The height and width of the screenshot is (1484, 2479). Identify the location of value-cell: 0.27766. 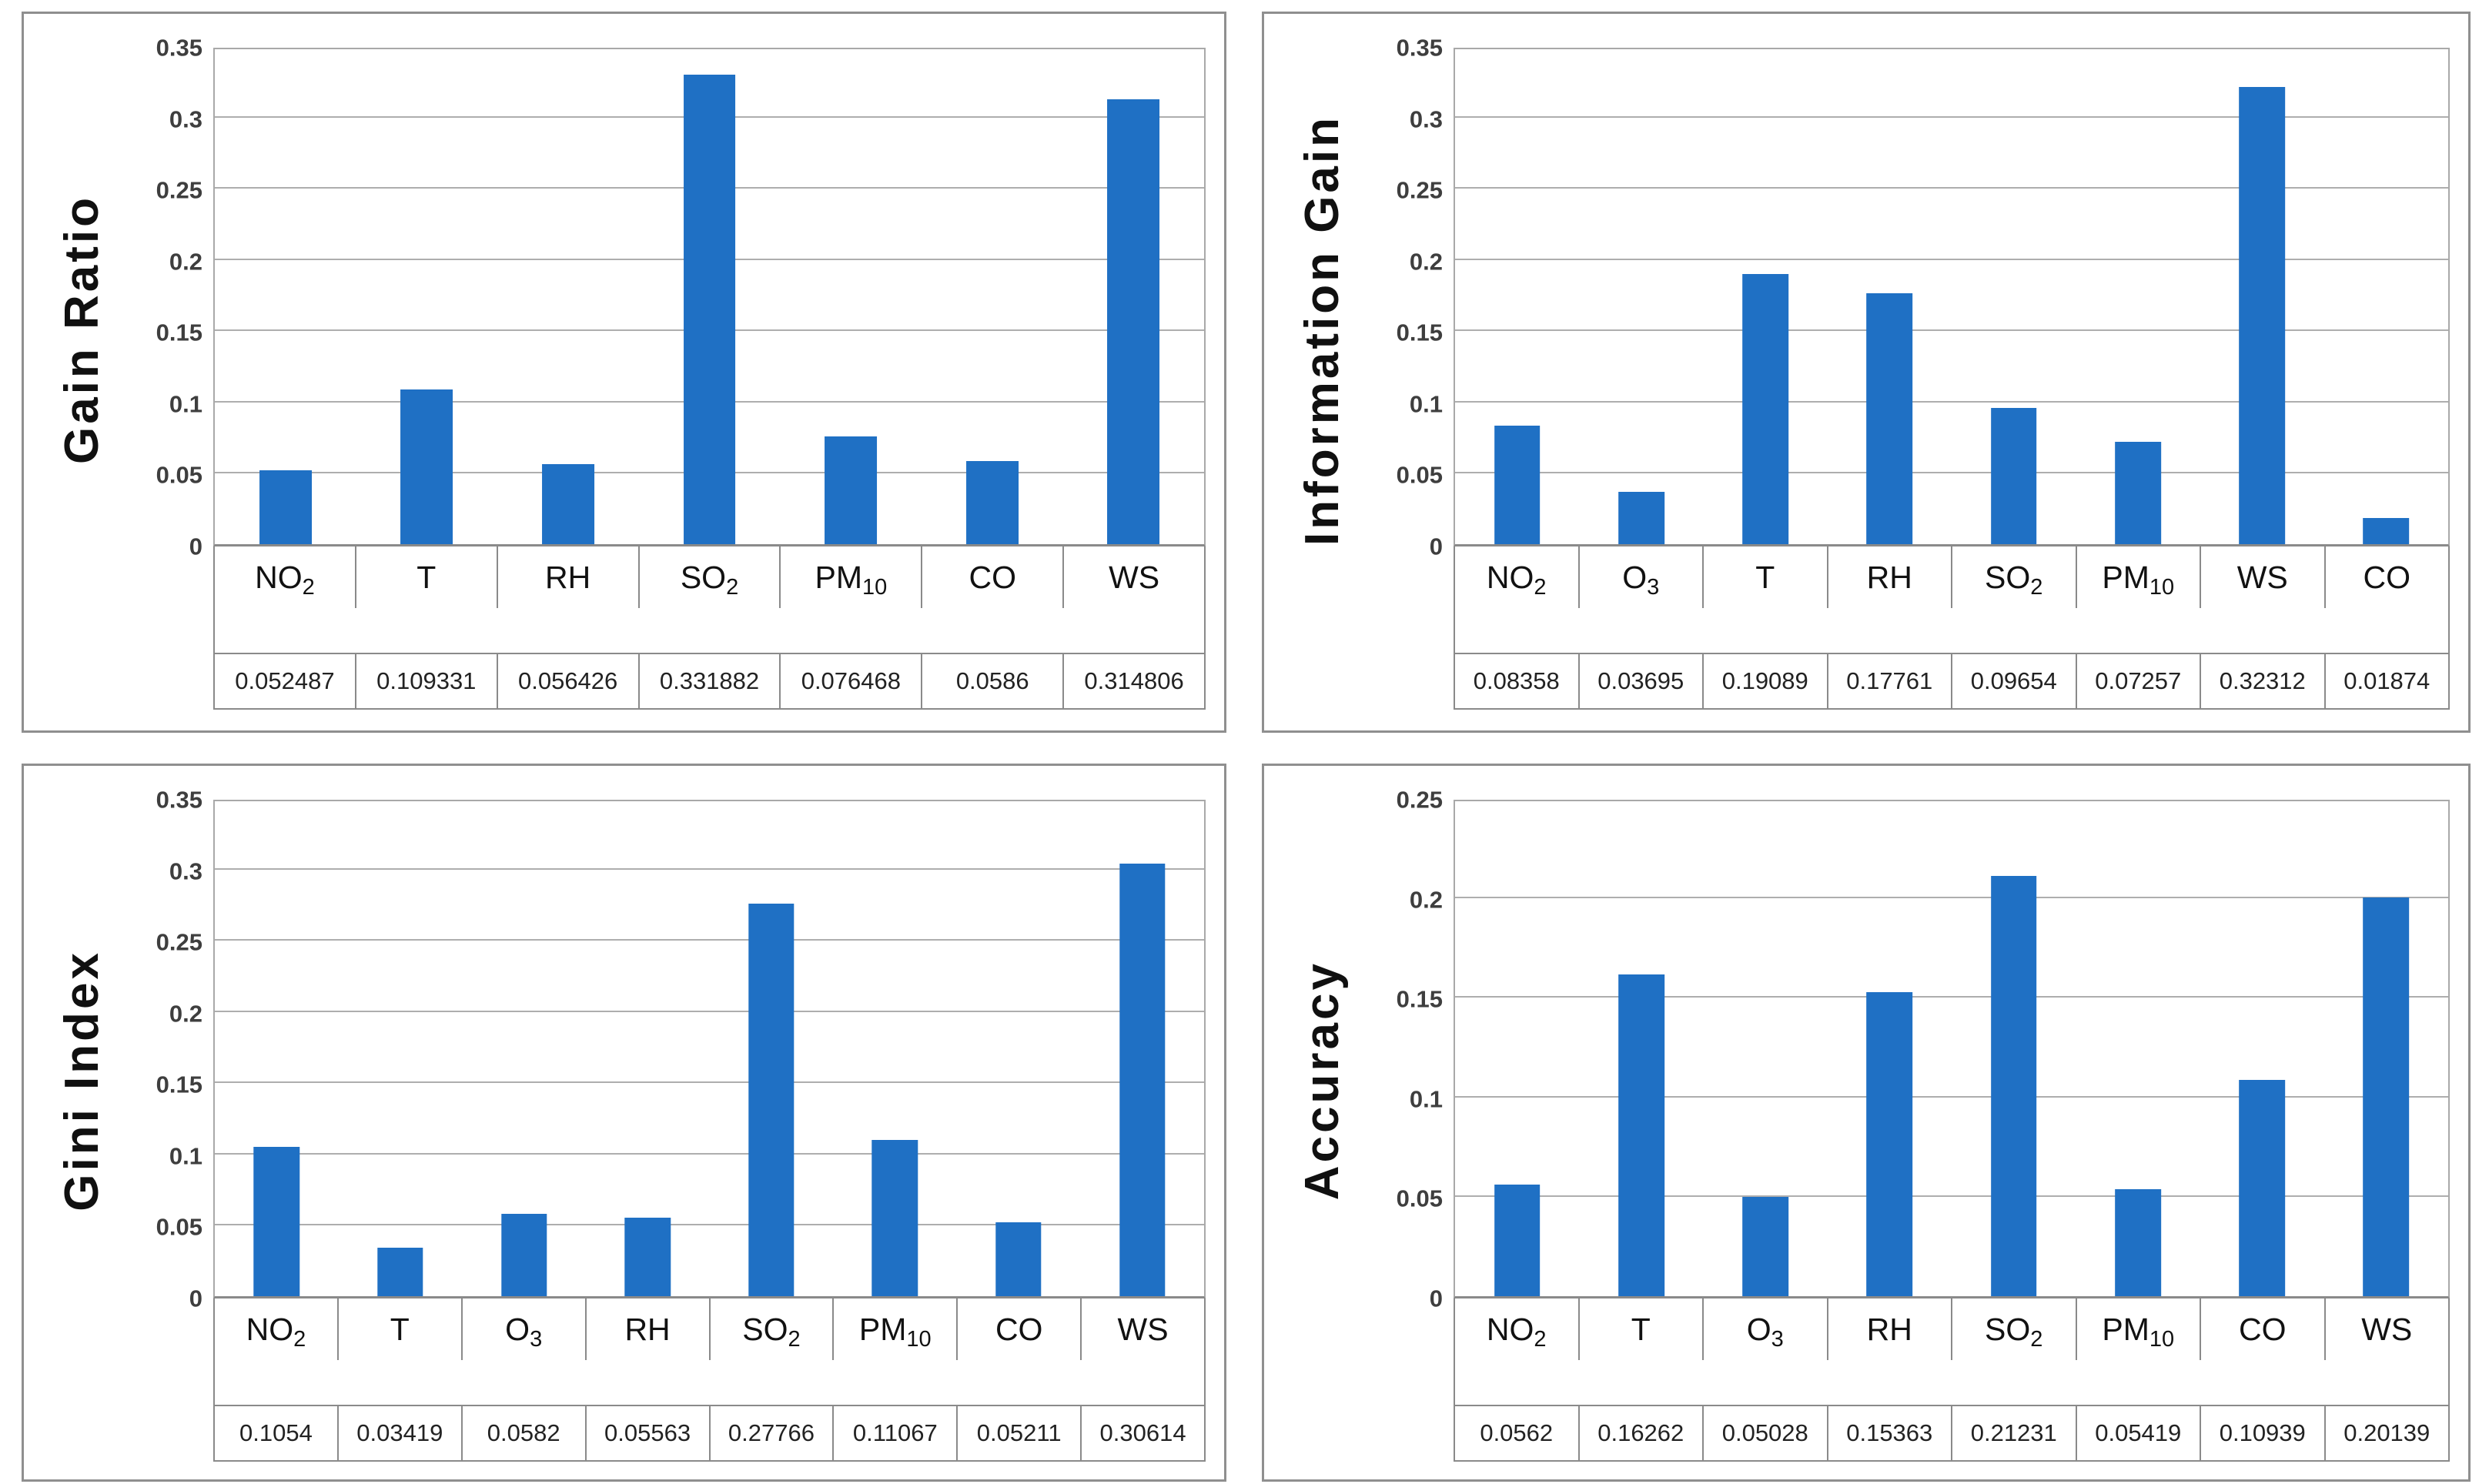
(773, 1433).